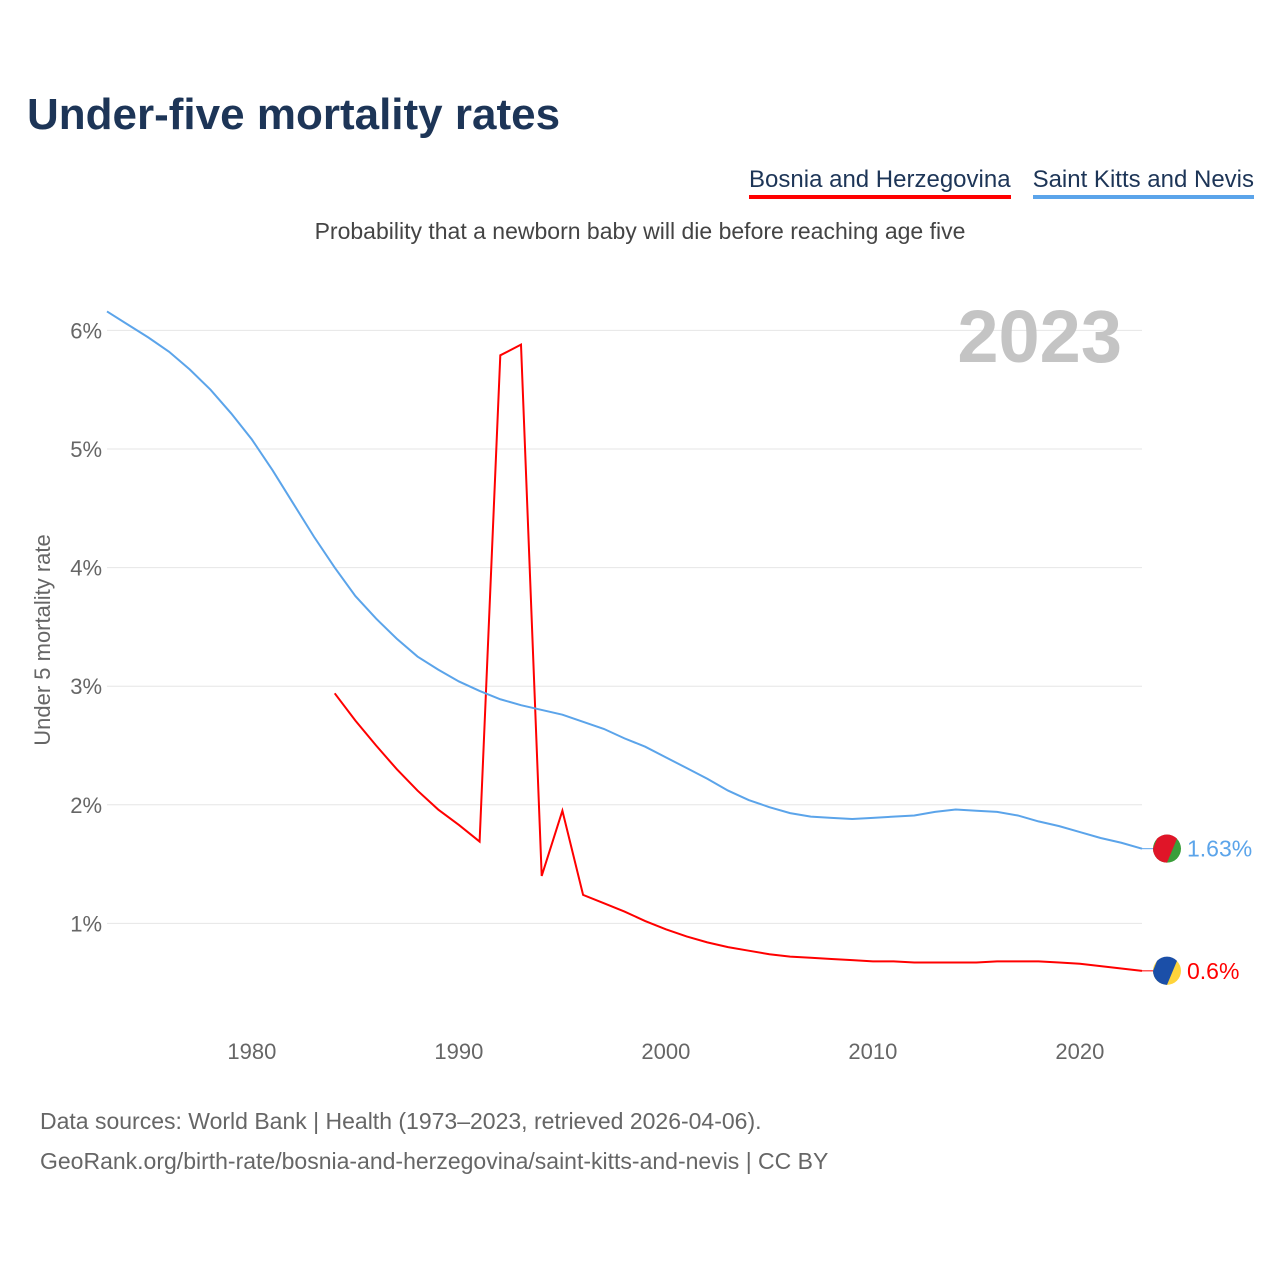  I want to click on x-tick-label: 2000, so click(665, 1051).